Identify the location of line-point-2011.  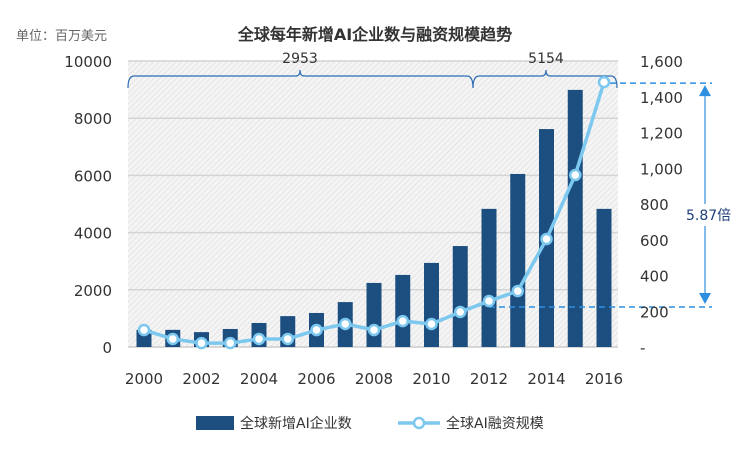
(460, 312).